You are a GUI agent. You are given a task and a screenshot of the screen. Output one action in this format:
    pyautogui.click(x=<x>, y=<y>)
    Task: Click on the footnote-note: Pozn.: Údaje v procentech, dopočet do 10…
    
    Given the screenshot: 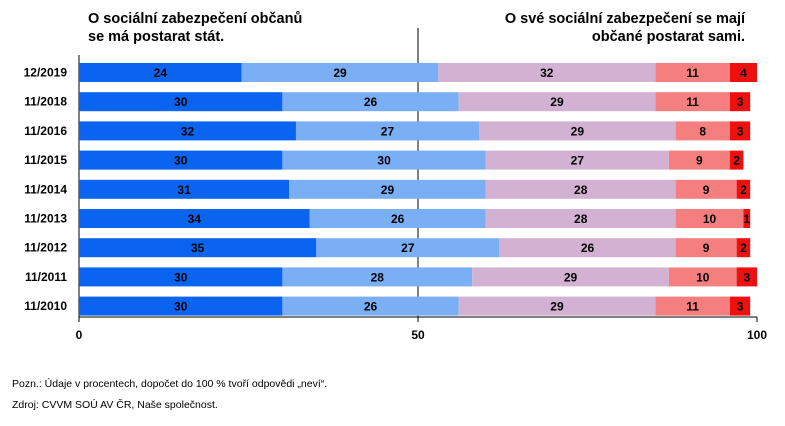 What is the action you would take?
    pyautogui.click(x=170, y=384)
    